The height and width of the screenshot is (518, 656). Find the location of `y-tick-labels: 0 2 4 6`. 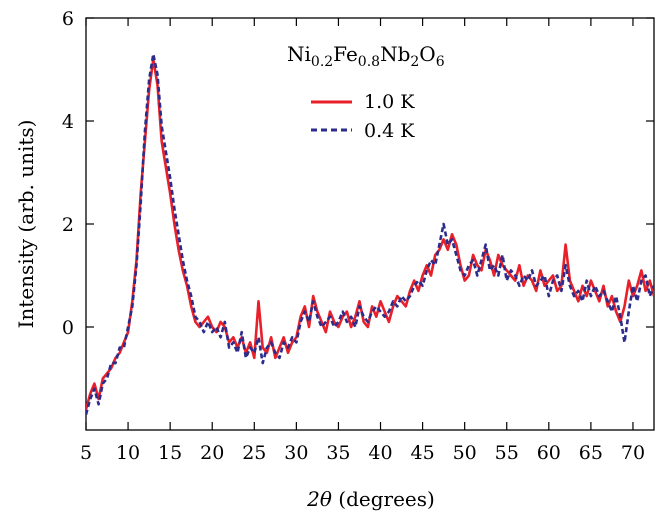

y-tick-labels: 0 2 4 6 is located at coordinates (68, 173).